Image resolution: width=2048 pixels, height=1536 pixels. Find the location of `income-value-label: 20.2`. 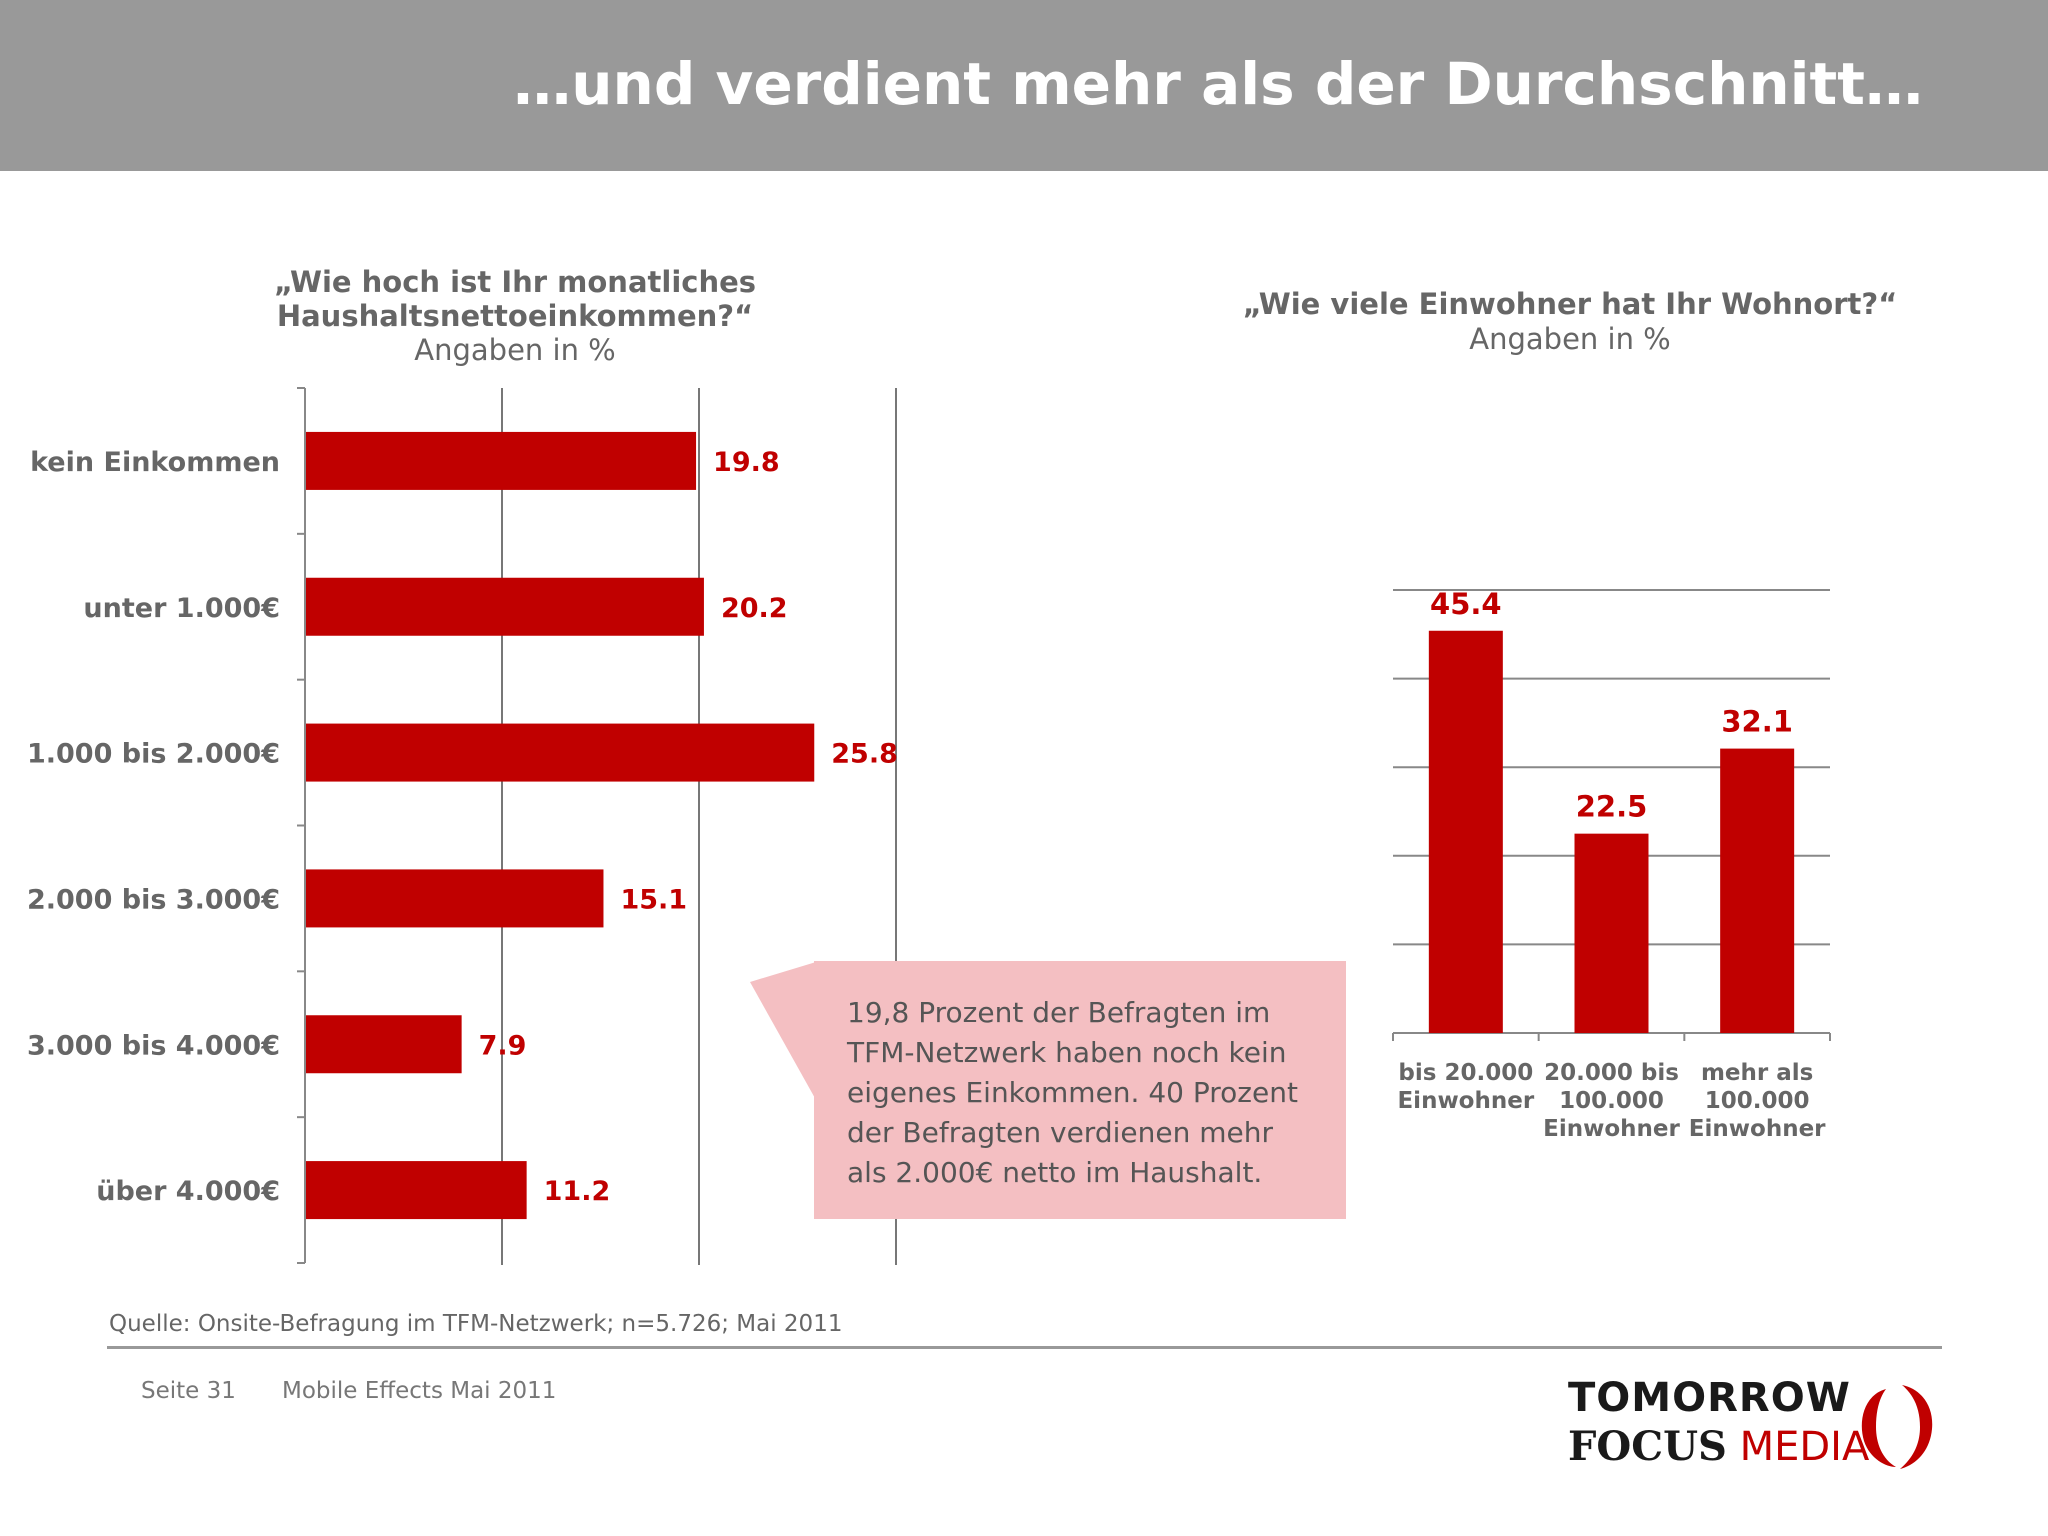

income-value-label: 20.2 is located at coordinates (754, 608).